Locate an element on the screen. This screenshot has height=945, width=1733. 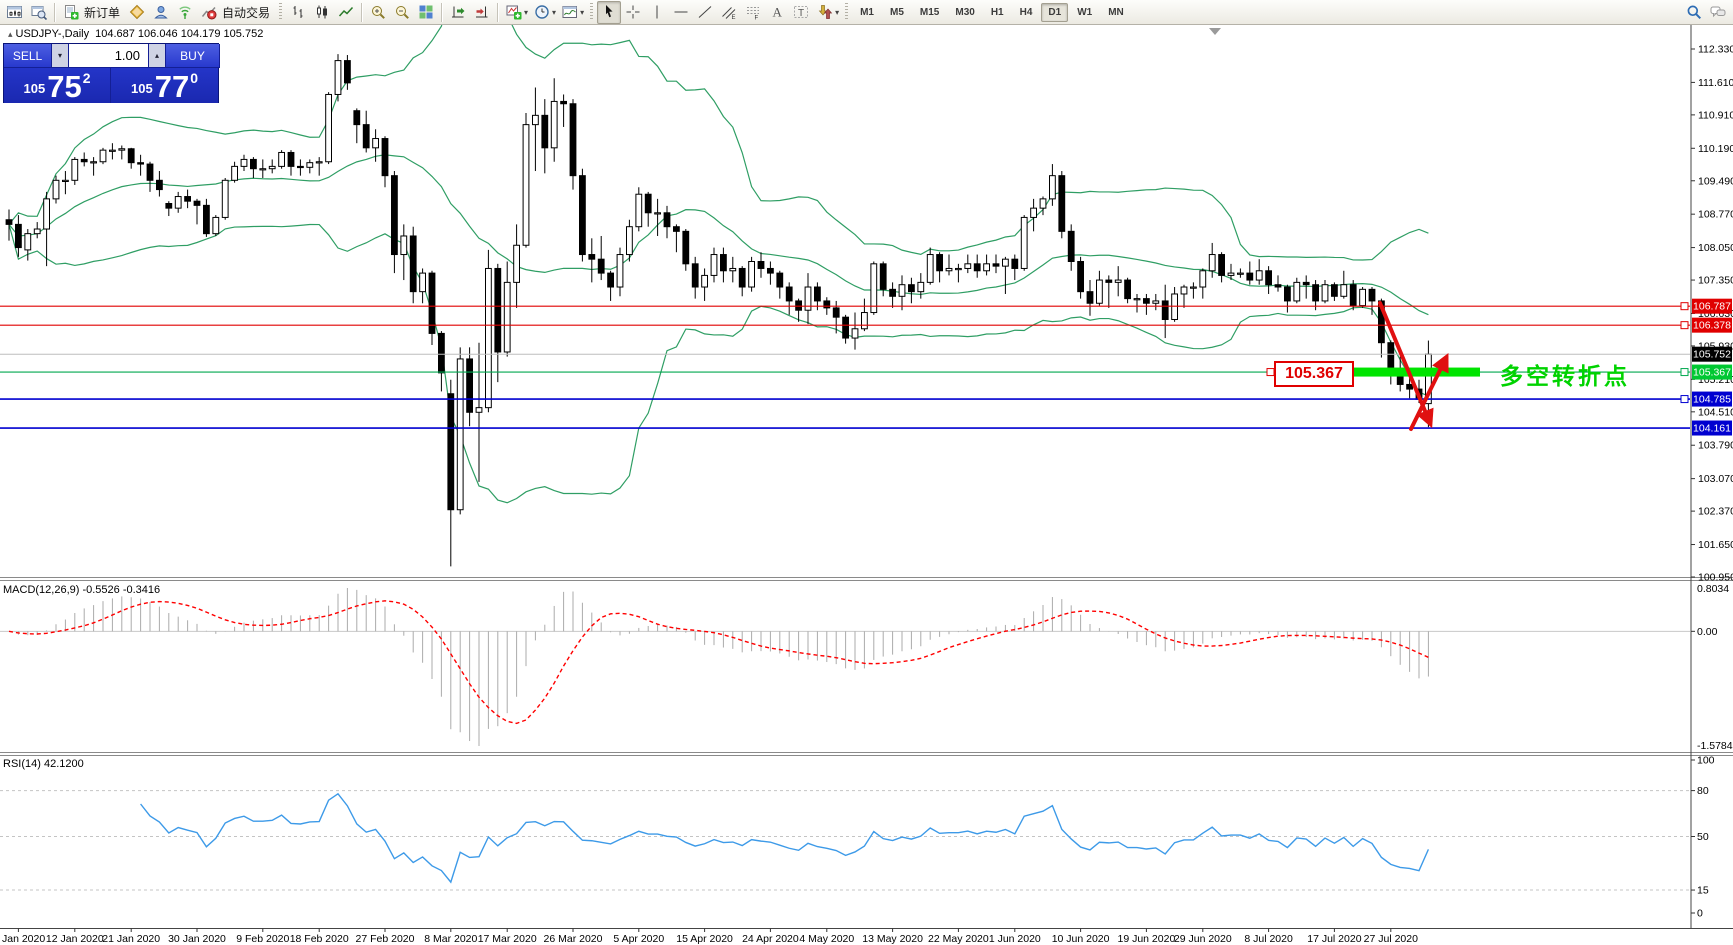
volume-input: 1.00 is located at coordinates (109, 56).